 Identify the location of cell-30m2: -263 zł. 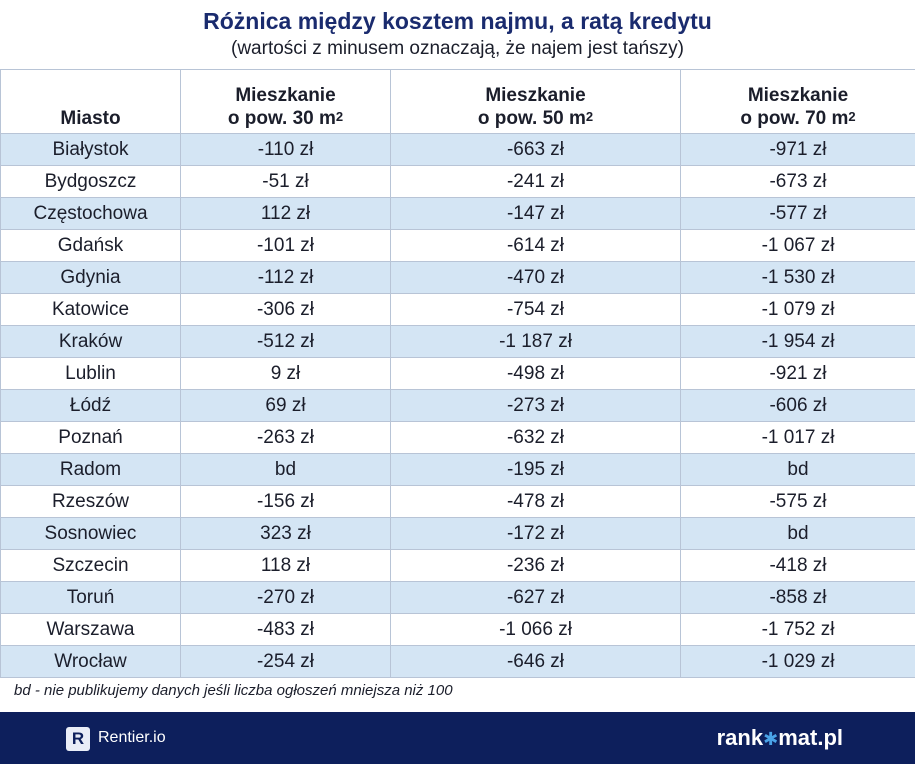
(285, 437).